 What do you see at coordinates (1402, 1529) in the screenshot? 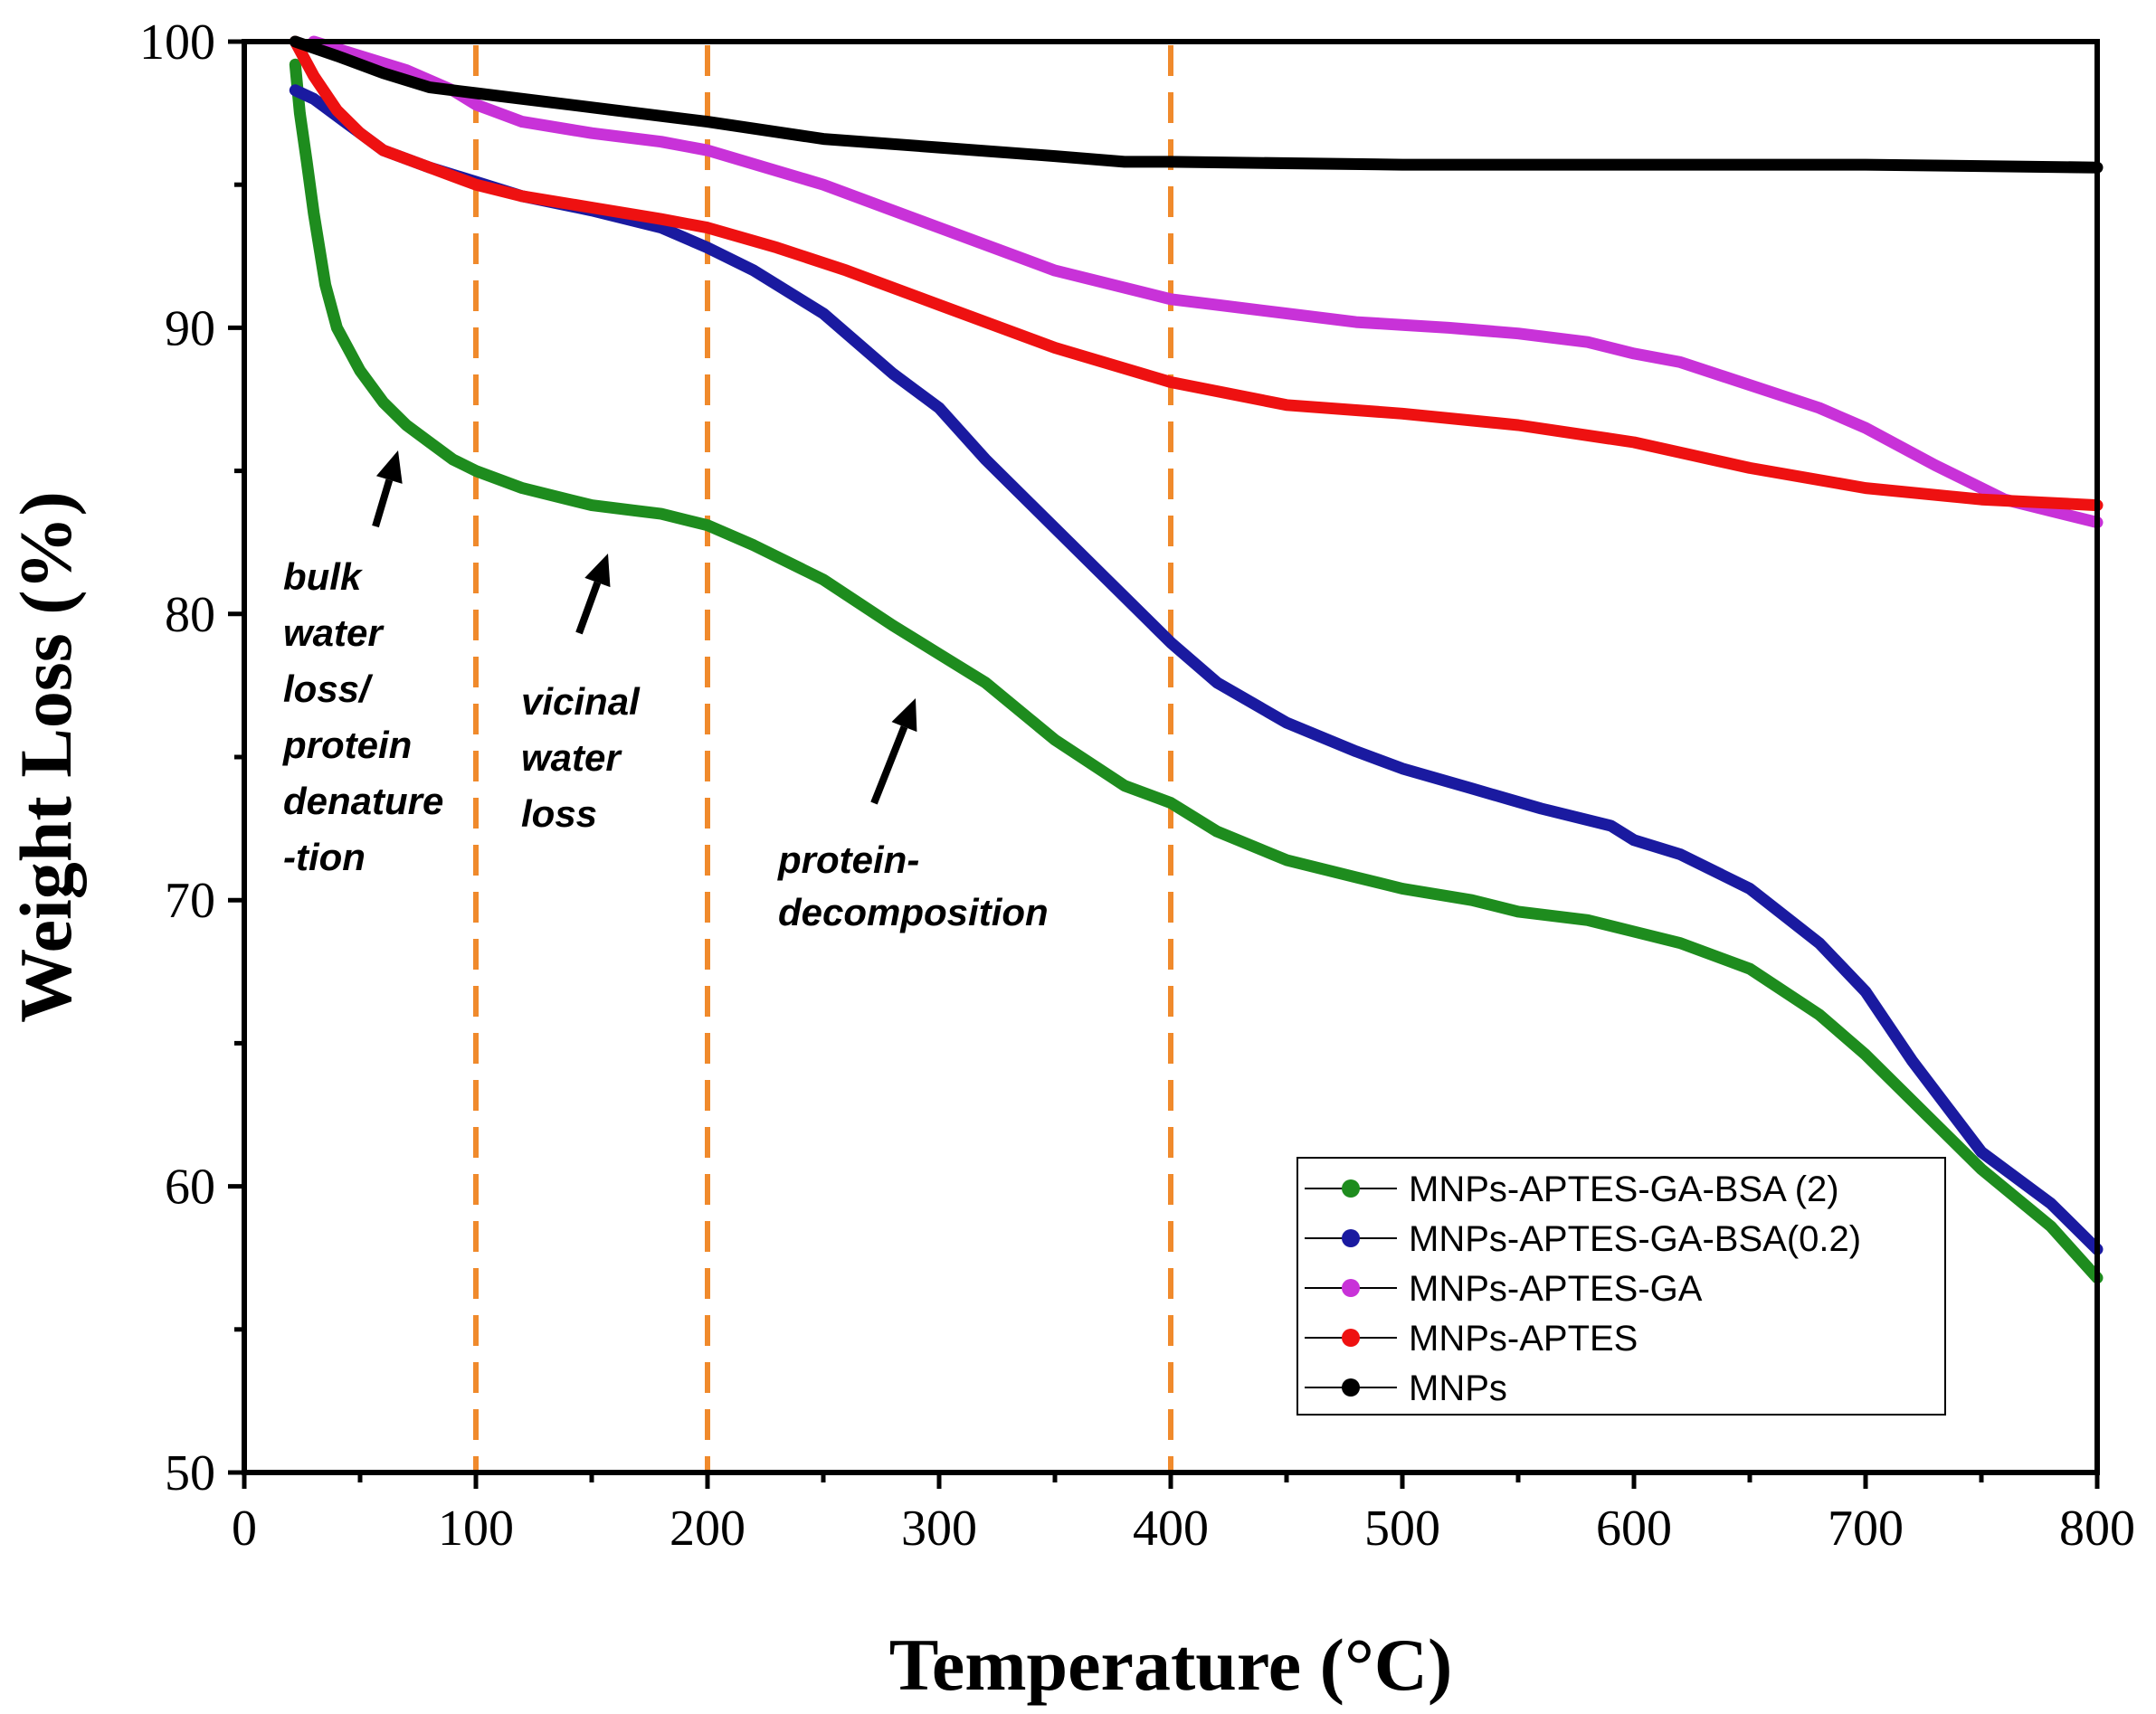
I see `x-tick-label: 500` at bounding box center [1402, 1529].